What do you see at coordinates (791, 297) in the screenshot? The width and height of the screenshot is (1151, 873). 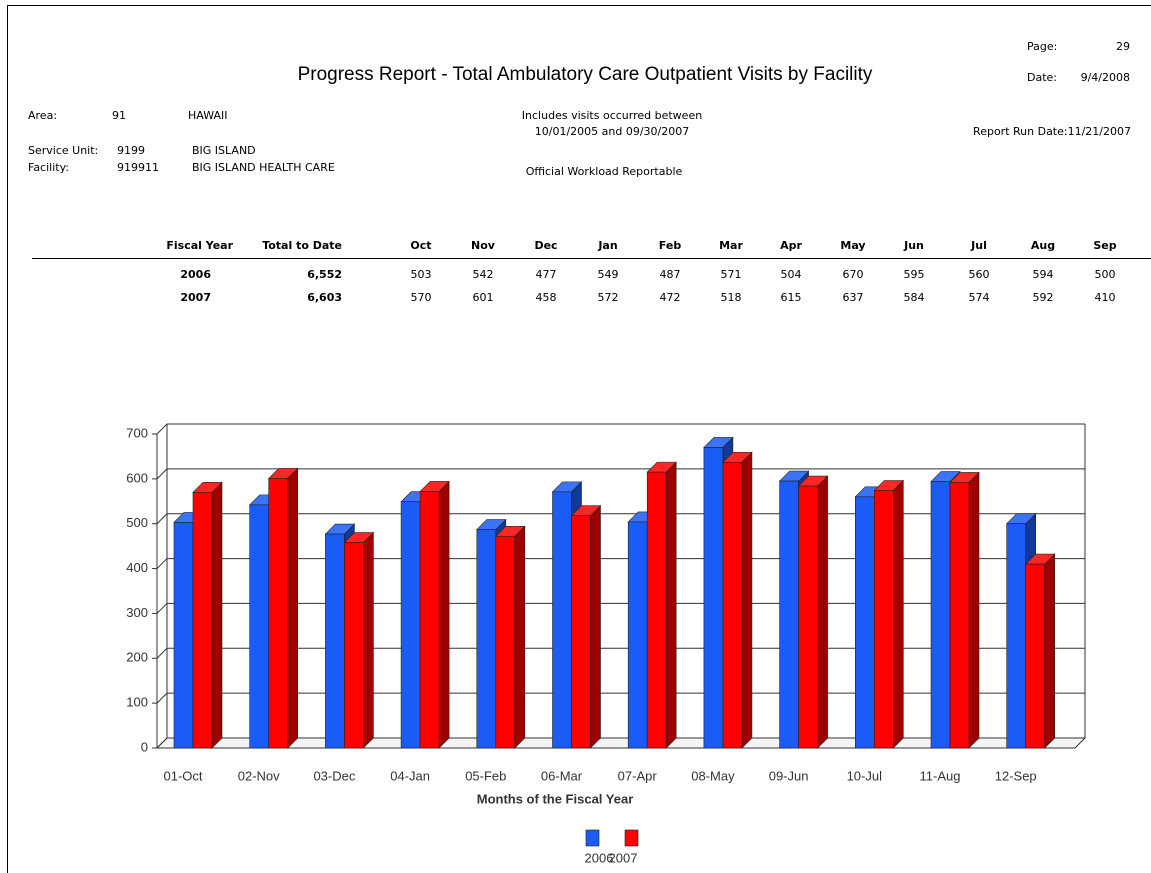 I see `month-value: 615` at bounding box center [791, 297].